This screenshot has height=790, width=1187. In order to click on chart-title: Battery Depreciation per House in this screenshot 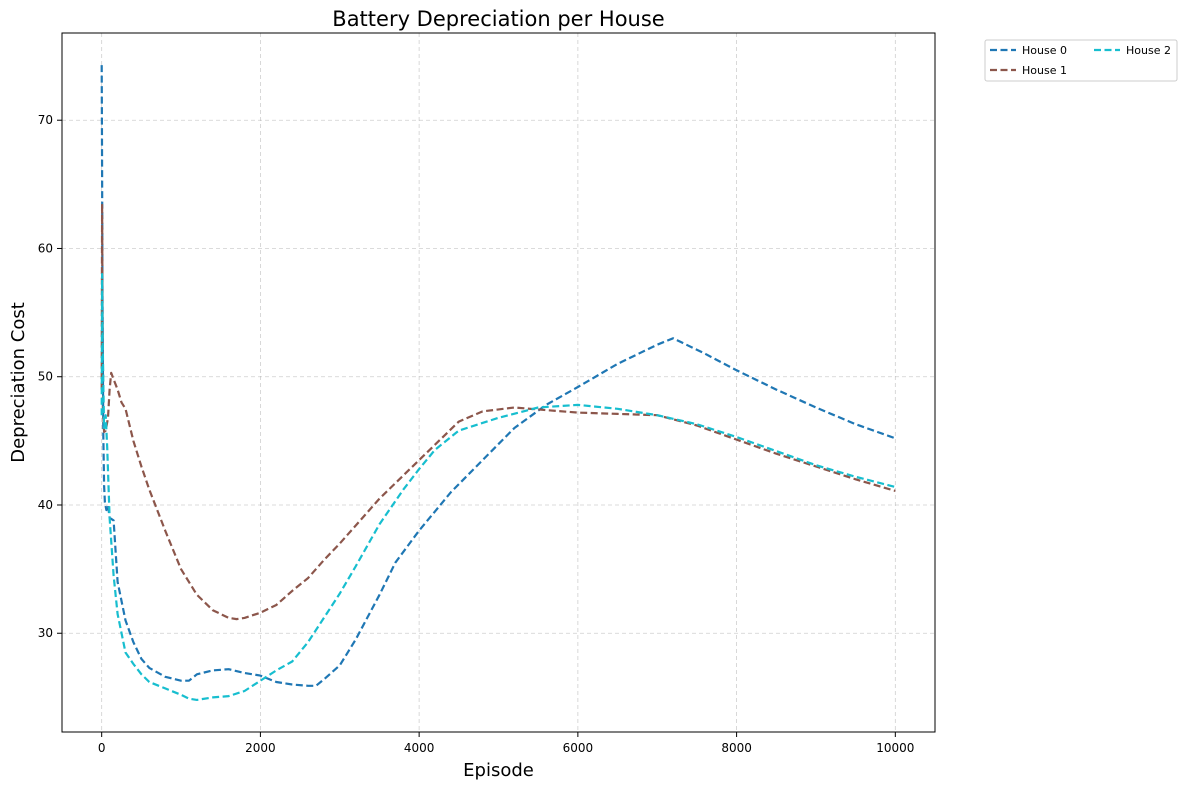, I will do `click(498, 19)`.